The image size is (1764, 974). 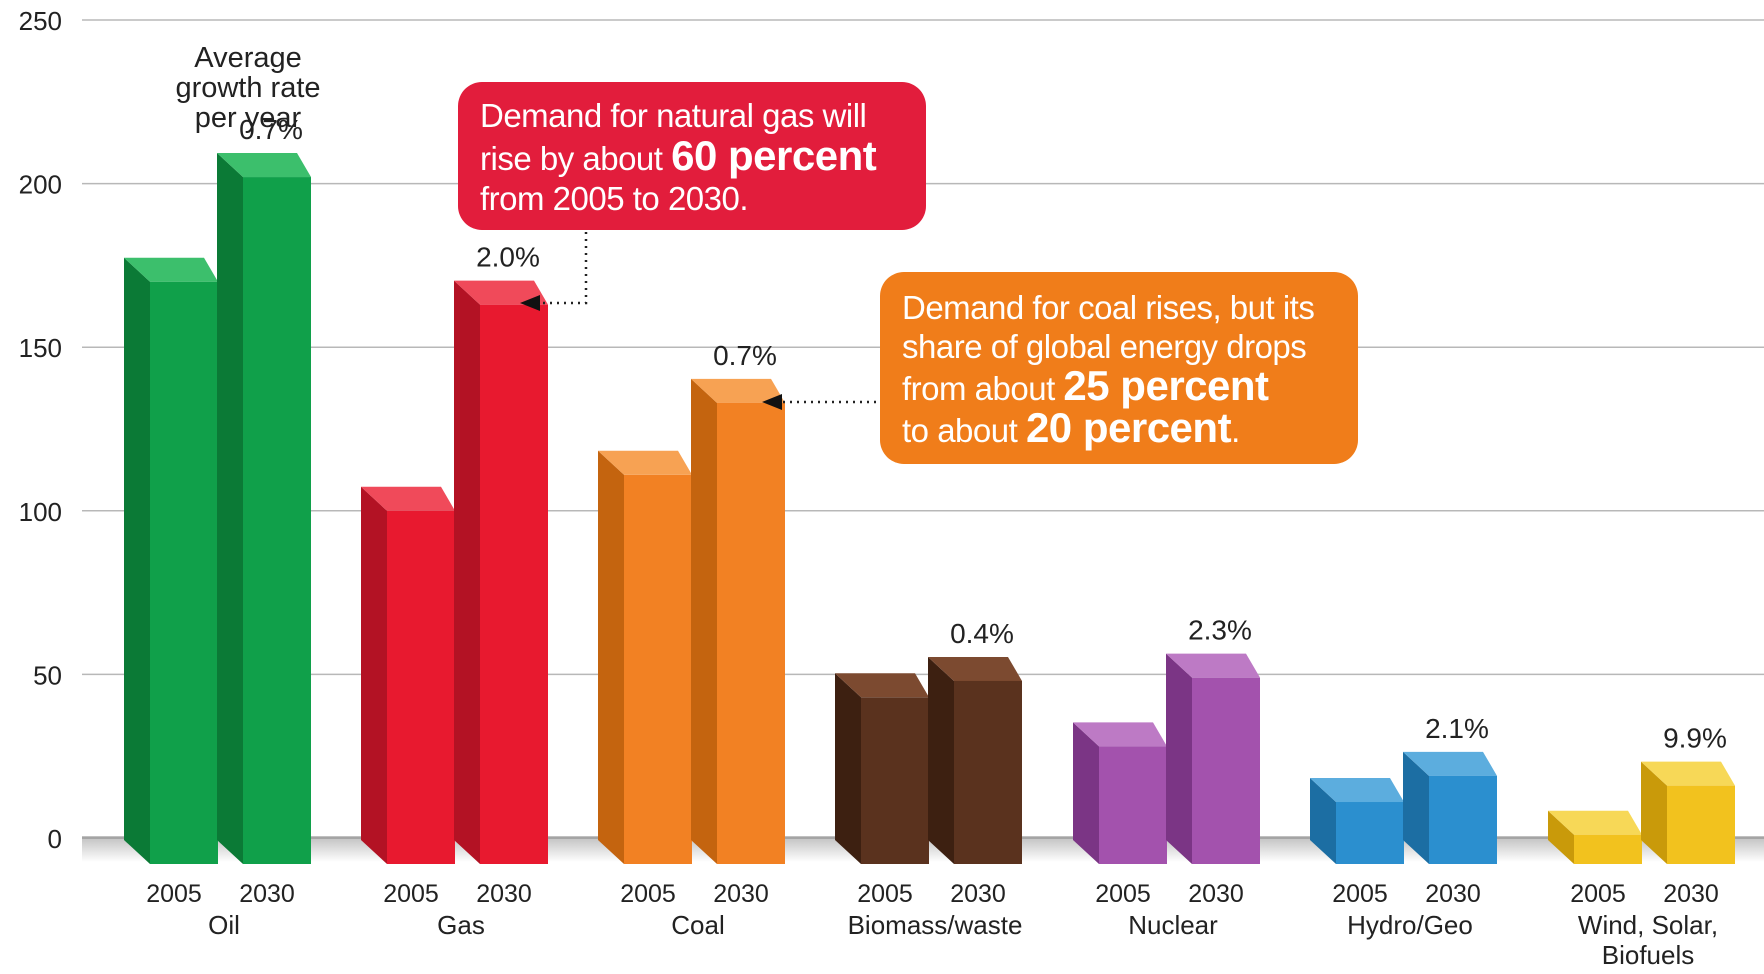 I want to click on callout-text: from 2005 to 2030., so click(x=614, y=198).